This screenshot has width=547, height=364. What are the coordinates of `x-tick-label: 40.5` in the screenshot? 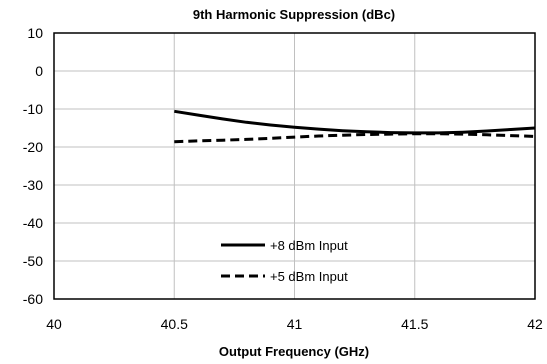 It's located at (174, 324).